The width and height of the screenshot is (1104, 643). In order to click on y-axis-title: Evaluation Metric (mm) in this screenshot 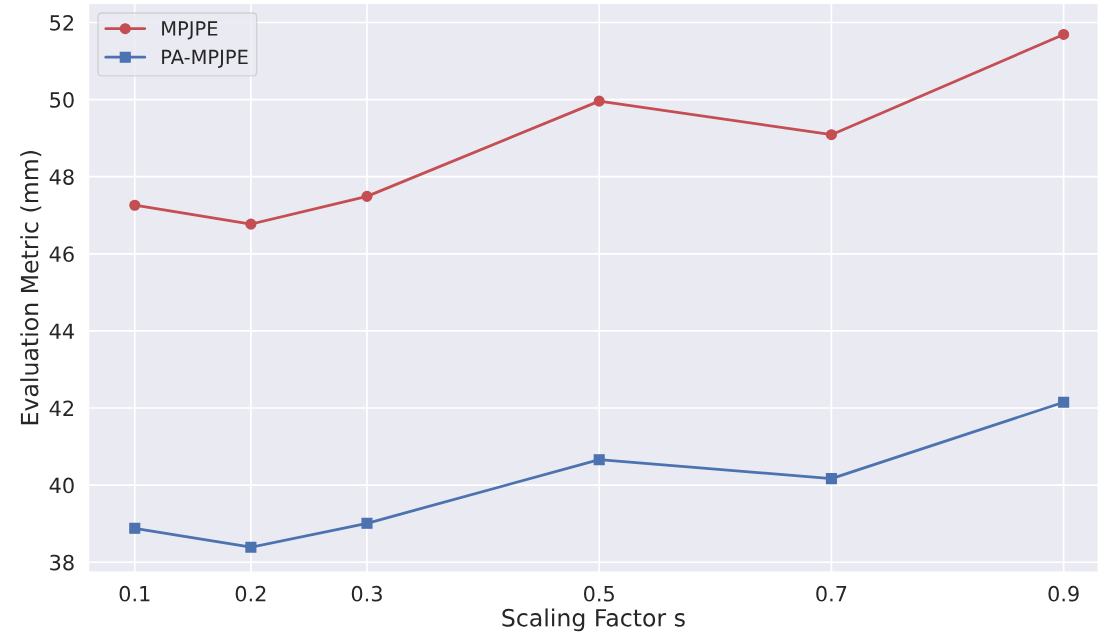, I will do `click(31, 288)`.